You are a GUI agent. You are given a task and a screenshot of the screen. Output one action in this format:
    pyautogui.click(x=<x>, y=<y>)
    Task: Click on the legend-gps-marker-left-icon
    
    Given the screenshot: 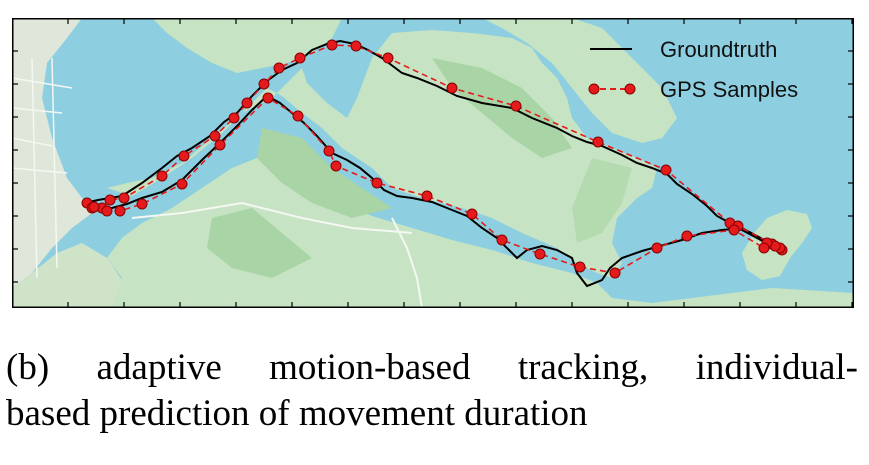 What is the action you would take?
    pyautogui.click(x=594, y=89)
    